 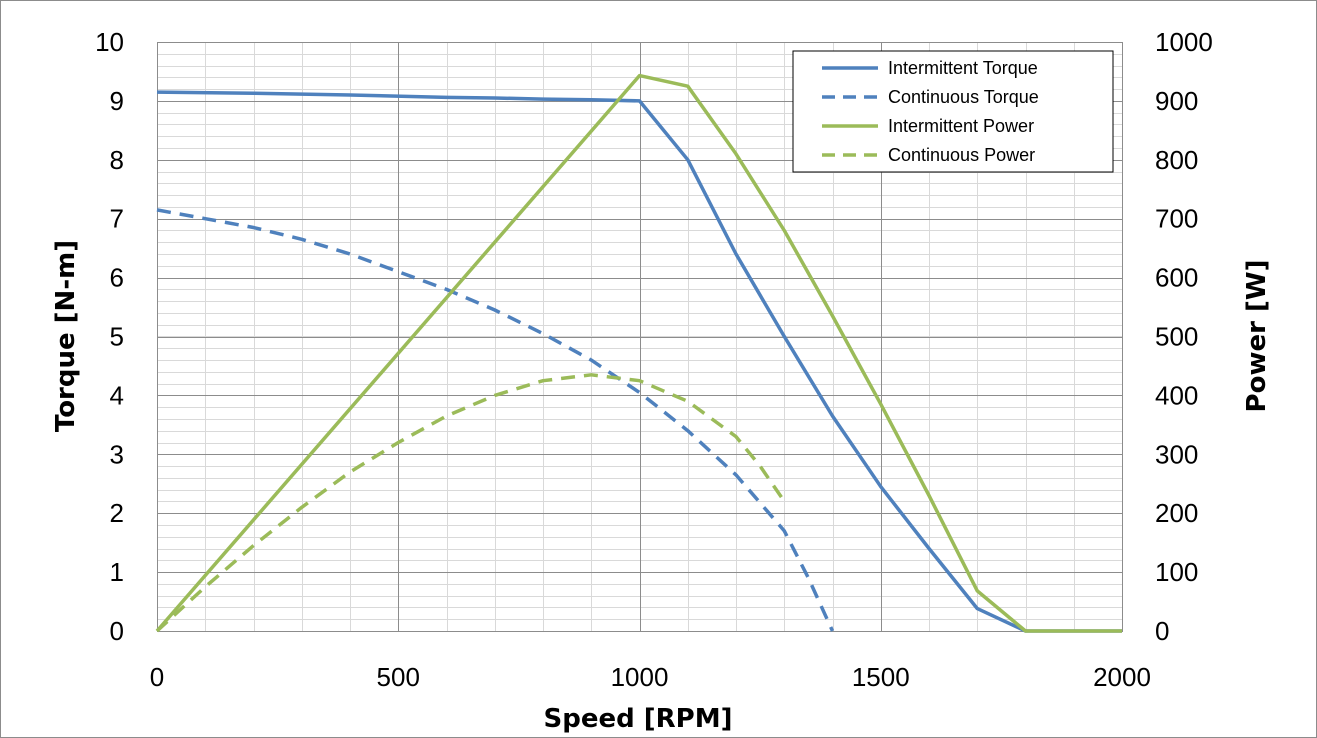 I want to click on left-tick-label: 2, so click(x=117, y=513).